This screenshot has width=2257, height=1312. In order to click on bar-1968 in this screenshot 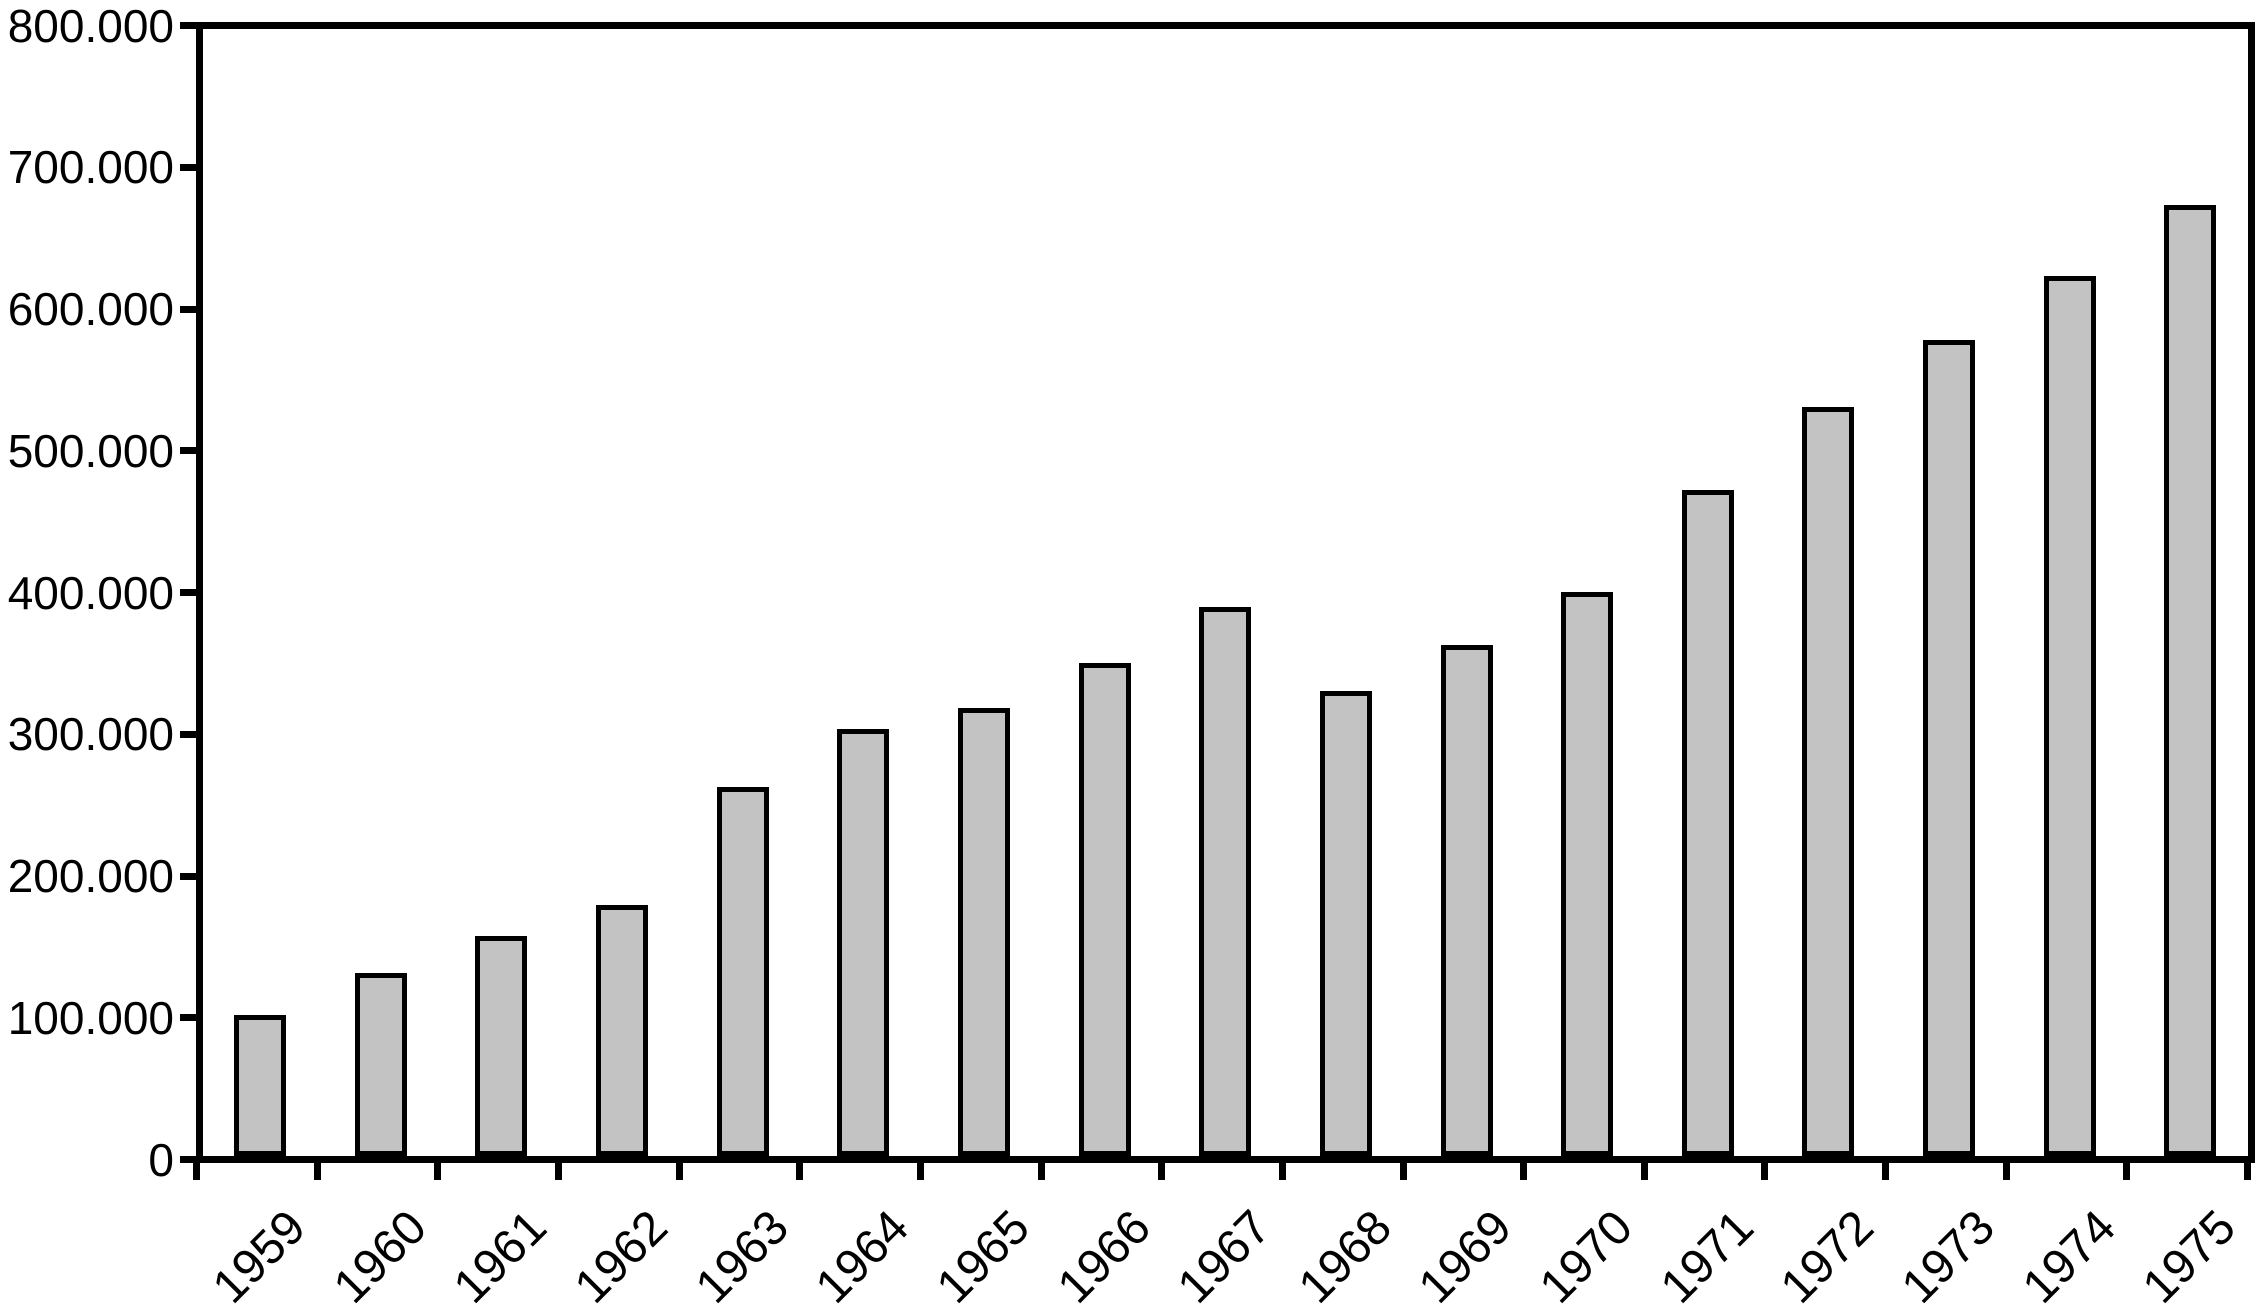, I will do `click(1346, 923)`.